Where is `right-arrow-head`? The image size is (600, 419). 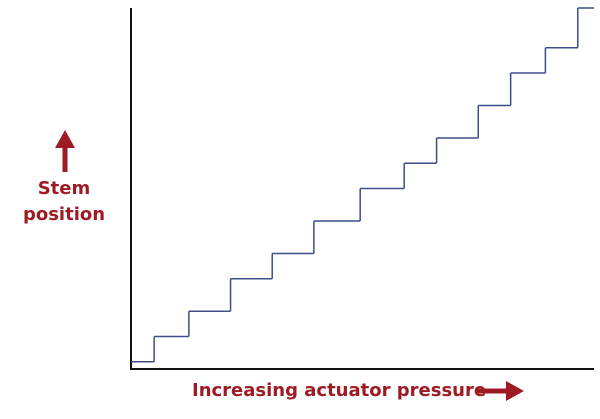 right-arrow-head is located at coordinates (515, 391).